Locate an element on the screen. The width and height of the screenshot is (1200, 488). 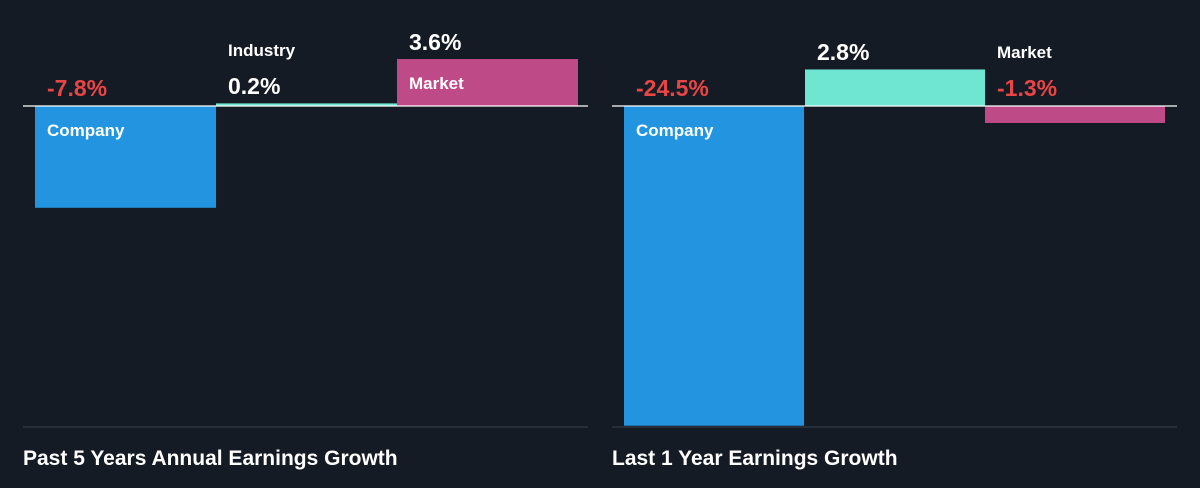
chart-title: Last 1 Year Earnings Growth is located at coordinates (755, 458).